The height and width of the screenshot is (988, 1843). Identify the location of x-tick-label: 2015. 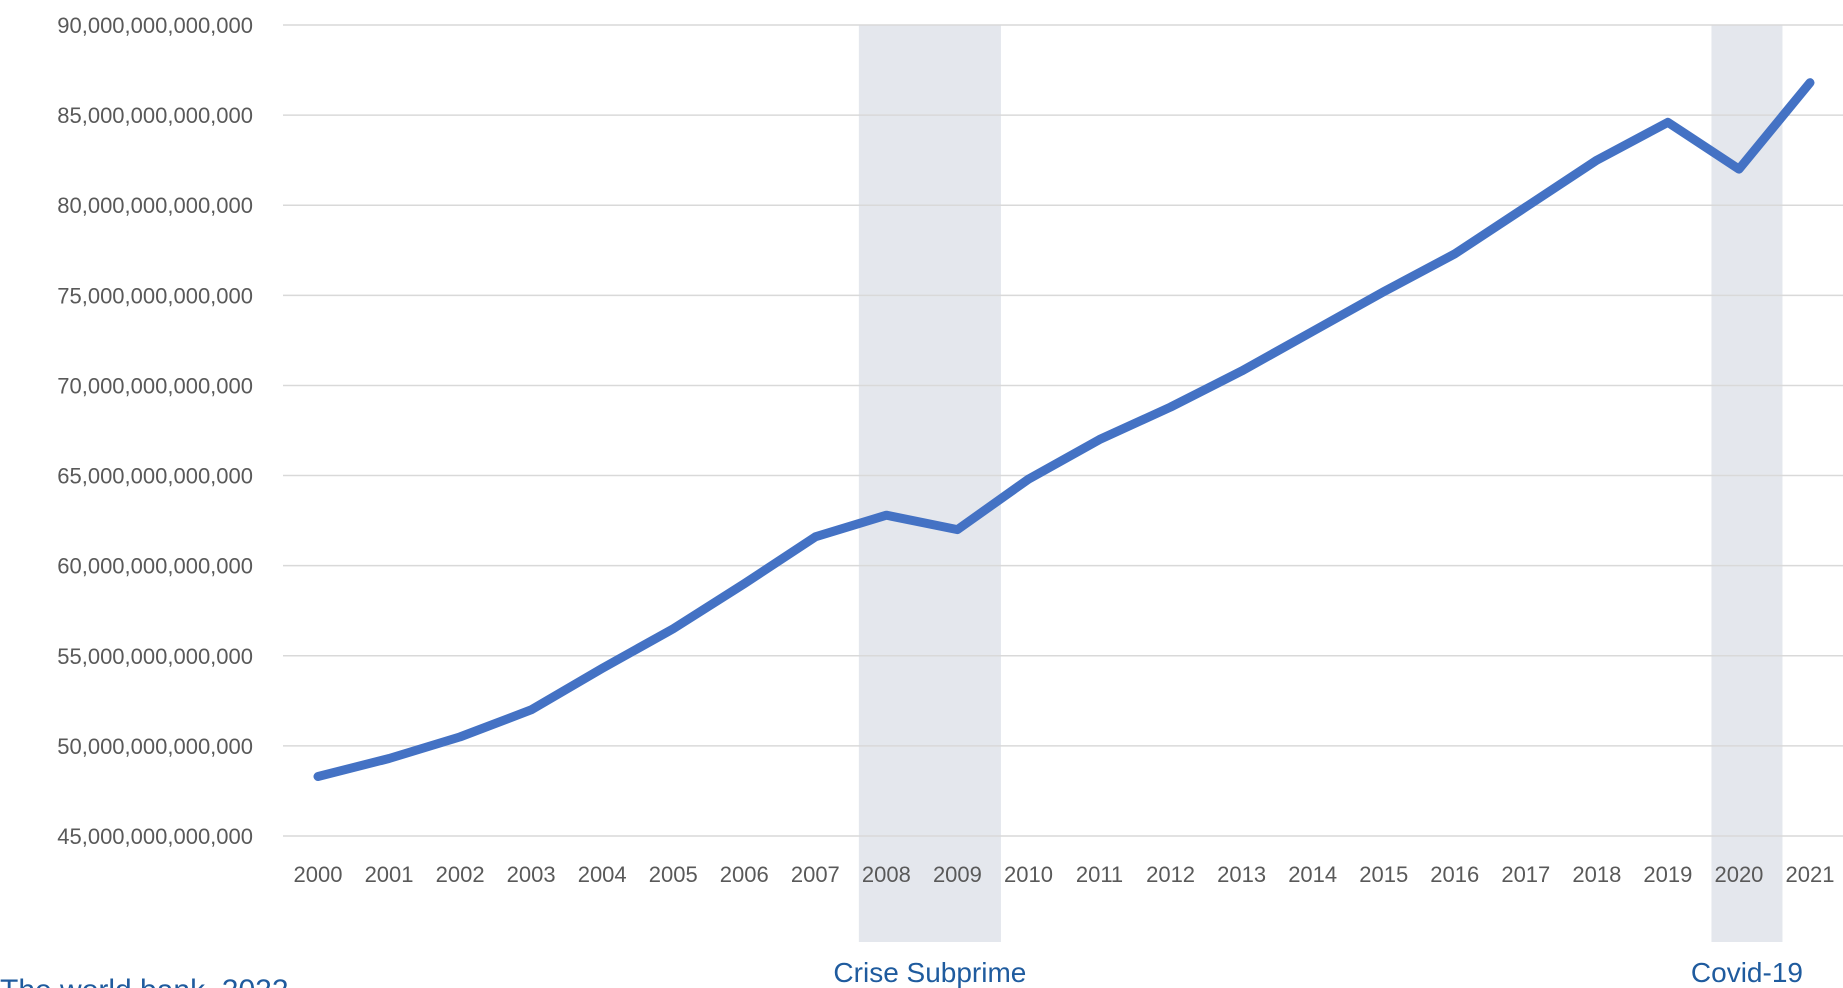
(1383, 874).